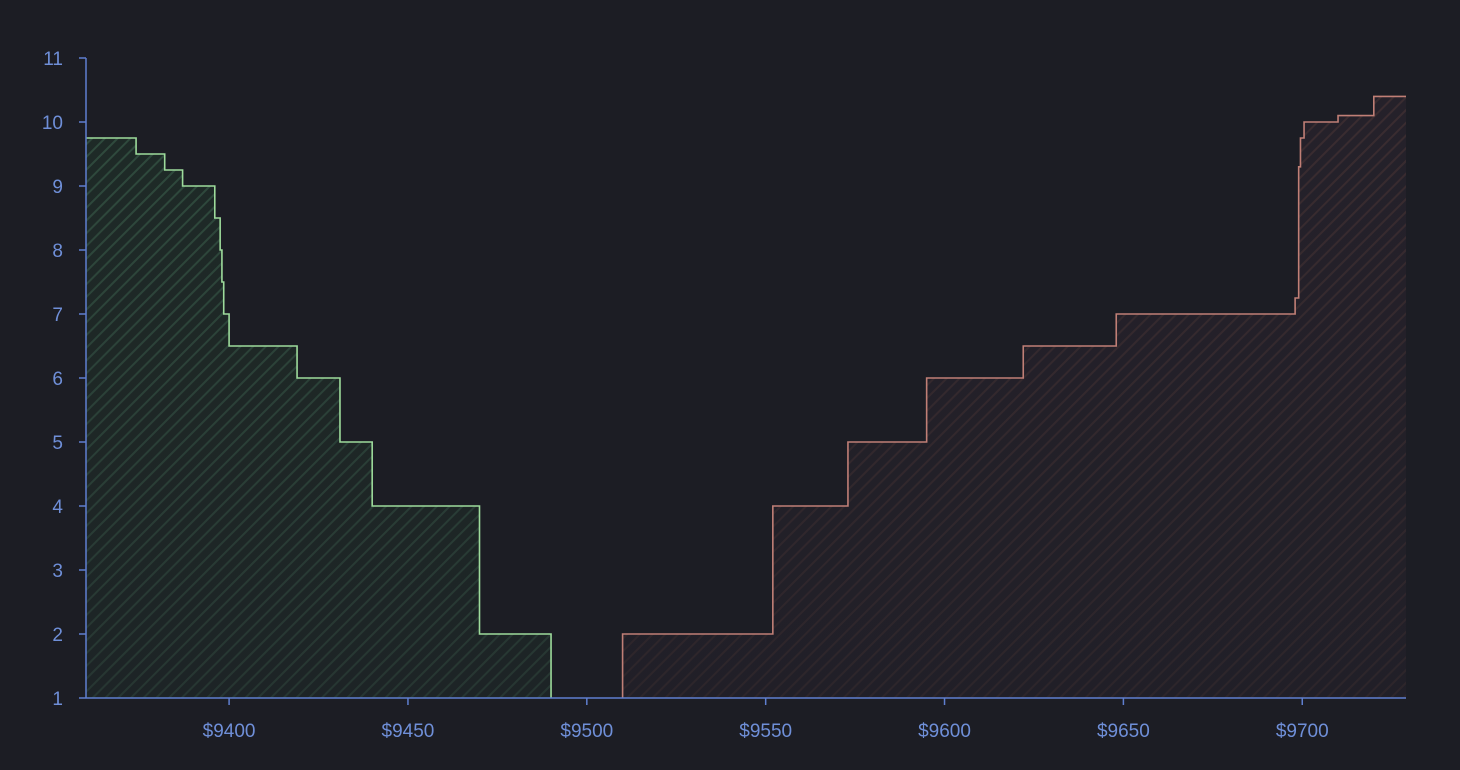 The width and height of the screenshot is (1460, 770). Describe the element at coordinates (766, 720) in the screenshot. I see `x-axis-ticks: $9400 $9450 $9500 $9550 $9600 $9650 $9700` at that location.